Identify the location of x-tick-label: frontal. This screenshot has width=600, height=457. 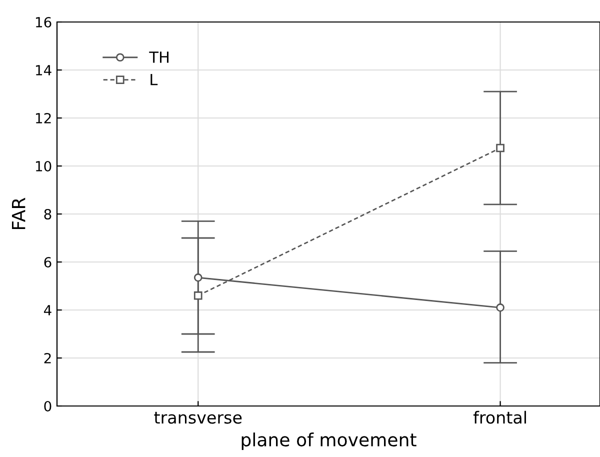
(499, 417).